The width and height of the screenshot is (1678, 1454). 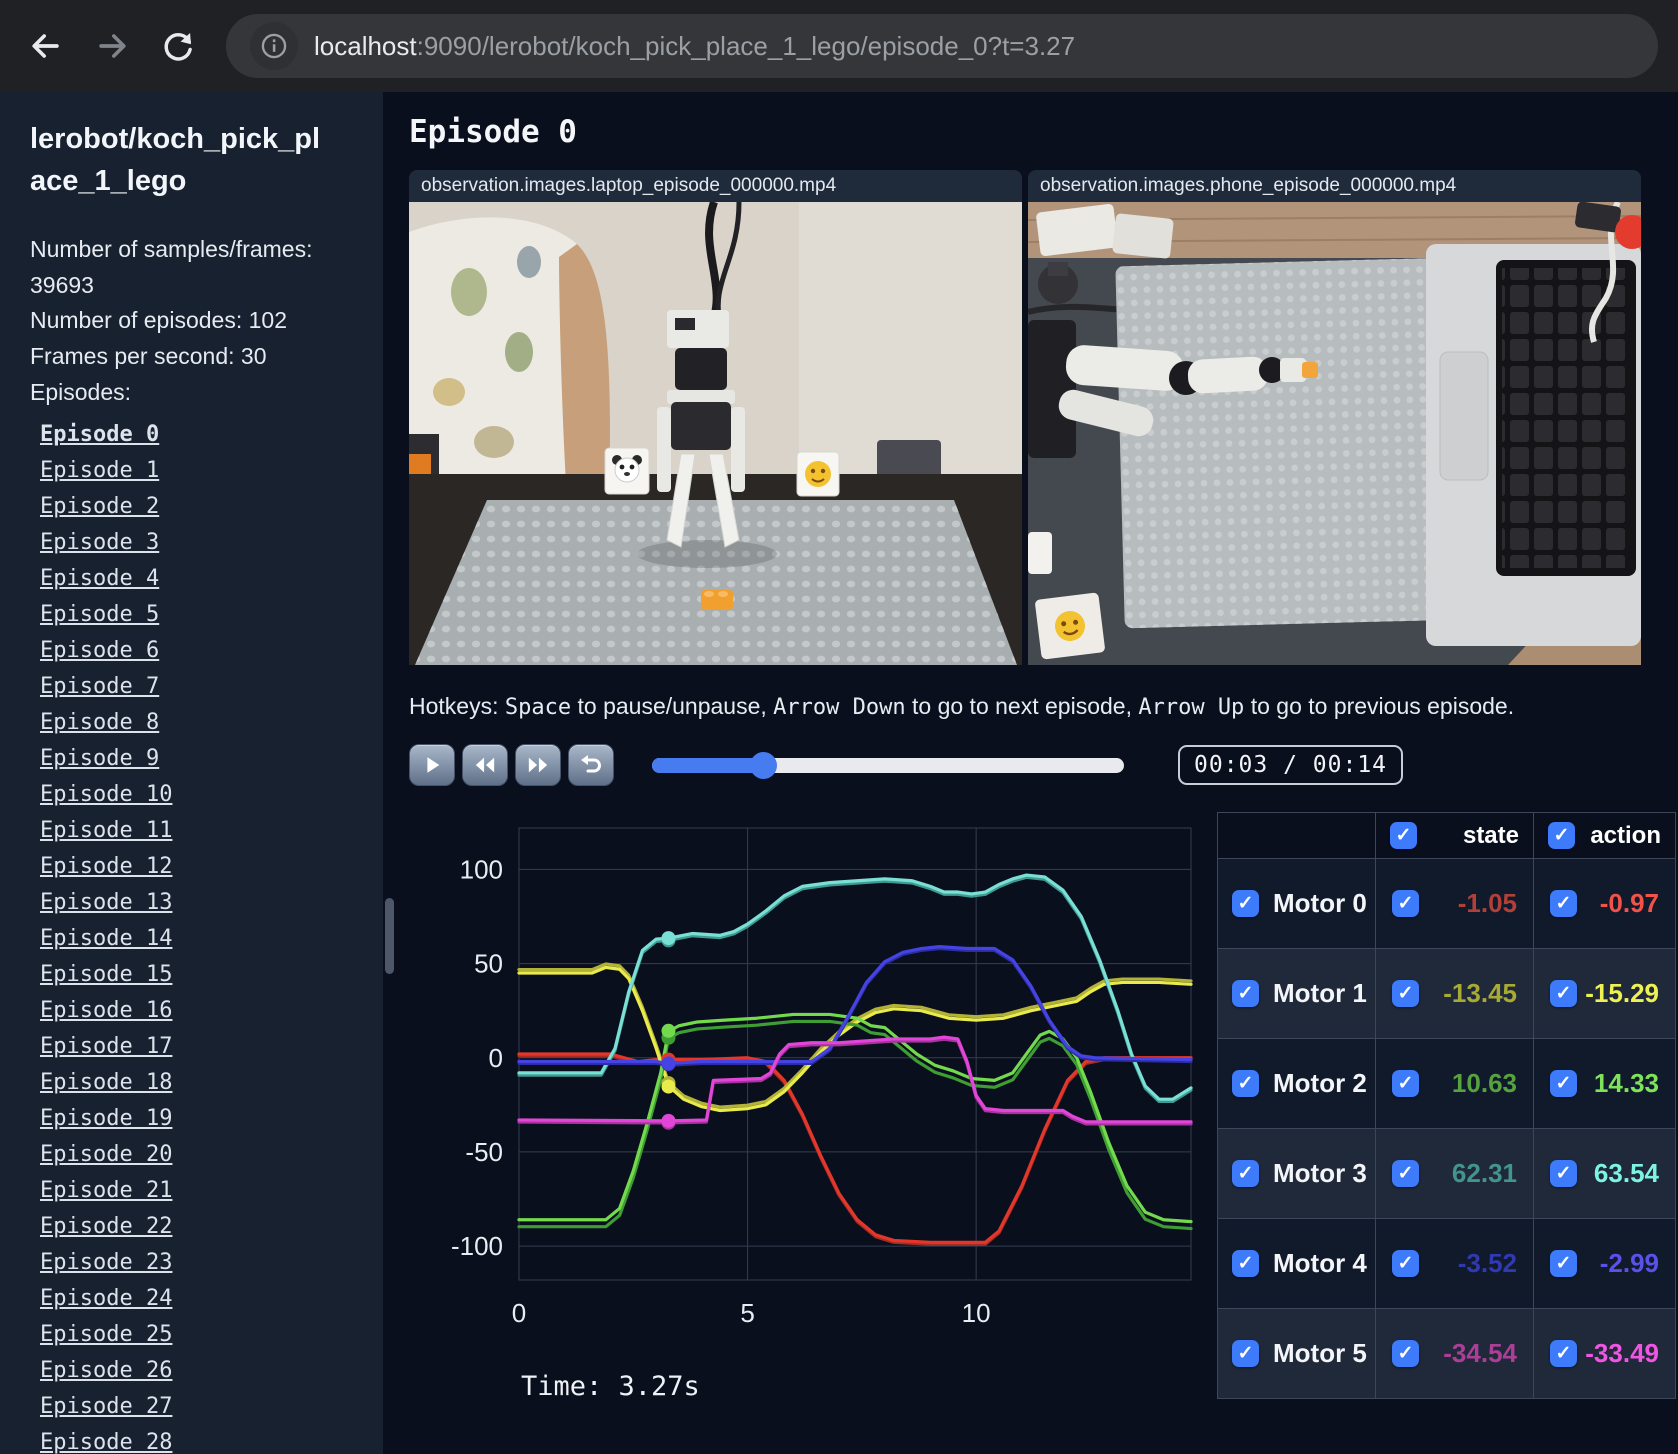 What do you see at coordinates (1480, 993) in the screenshot?
I see `state-value: -13.45` at bounding box center [1480, 993].